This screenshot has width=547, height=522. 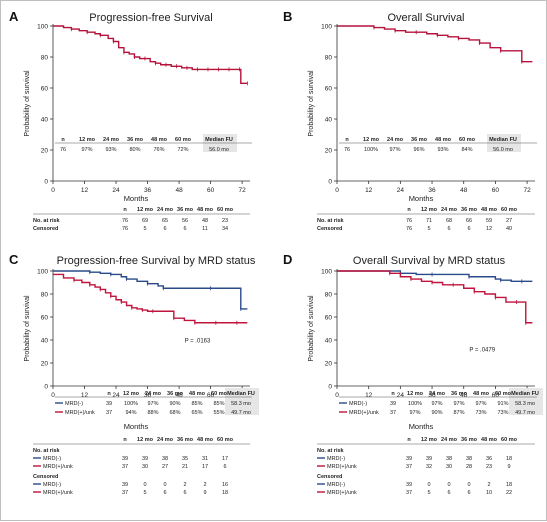 I want to click on risk-cell: 38, so click(x=165, y=459).